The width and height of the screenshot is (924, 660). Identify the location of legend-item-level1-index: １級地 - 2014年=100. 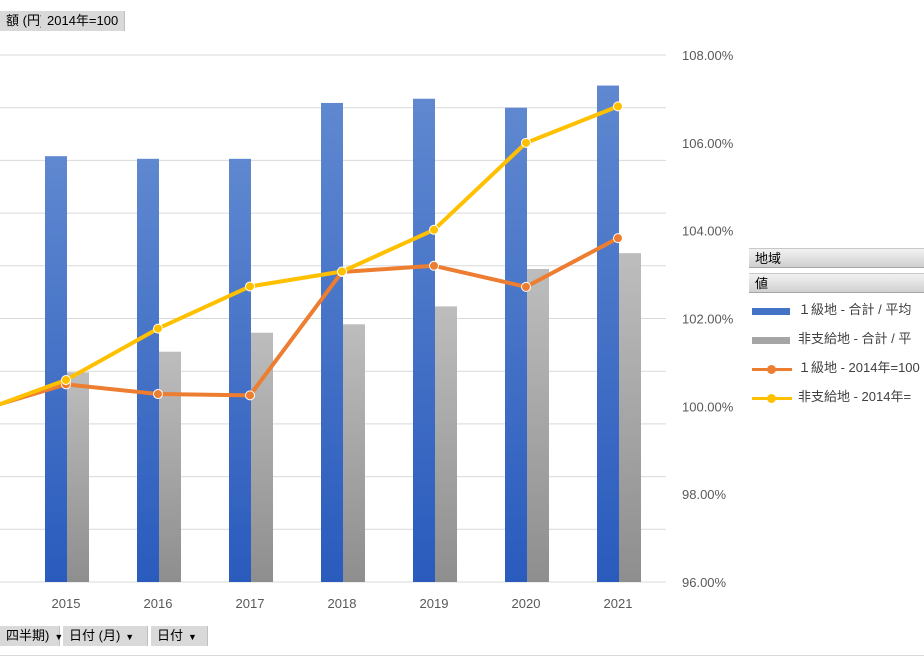
(836, 368).